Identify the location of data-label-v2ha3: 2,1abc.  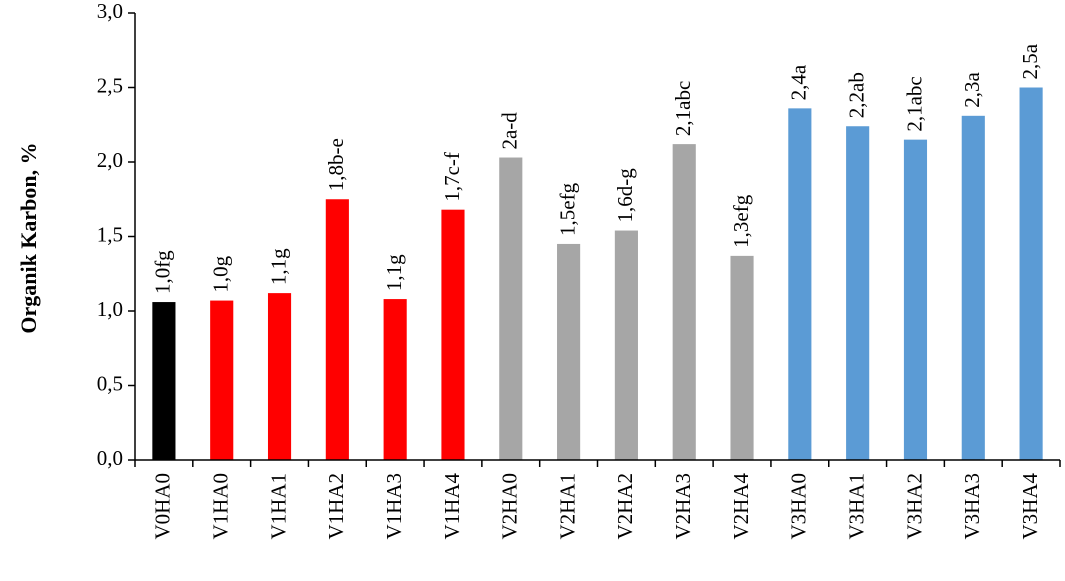
(683, 108).